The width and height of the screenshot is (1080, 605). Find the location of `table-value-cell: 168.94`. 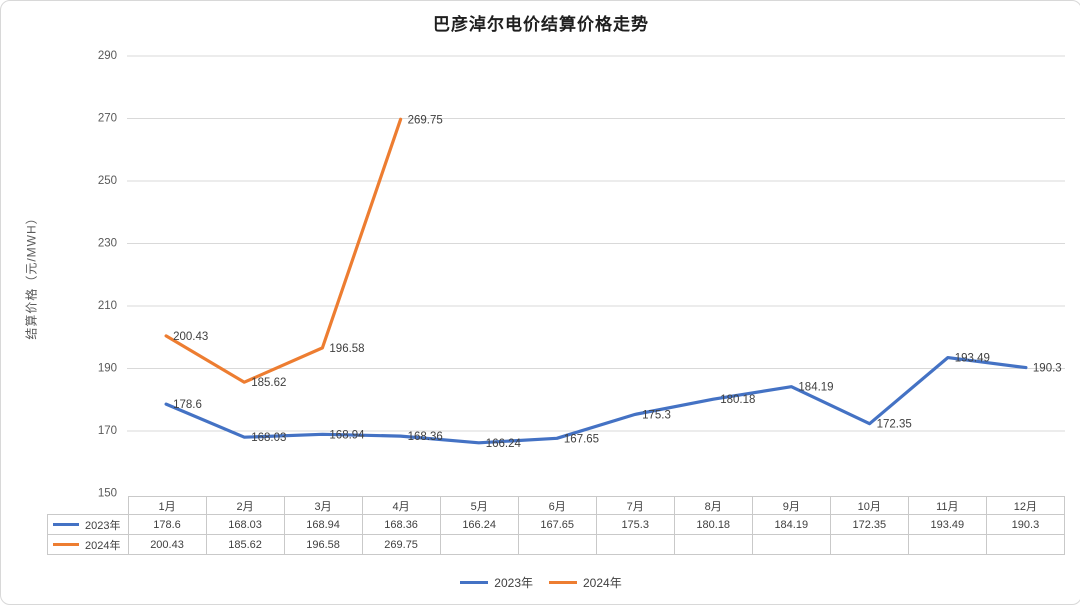

table-value-cell: 168.94 is located at coordinates (323, 524).